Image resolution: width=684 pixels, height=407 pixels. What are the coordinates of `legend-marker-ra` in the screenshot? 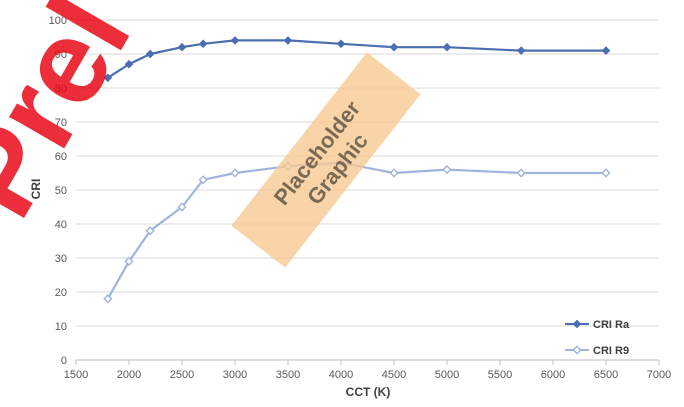 It's located at (577, 324).